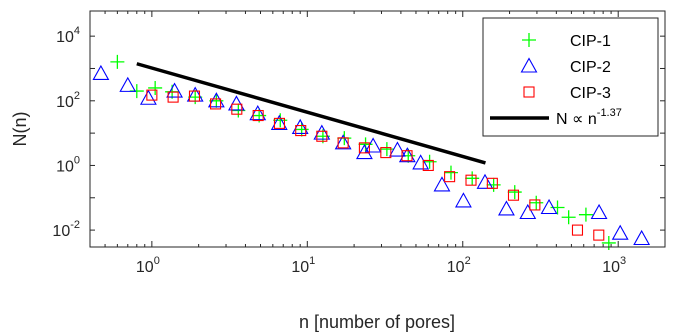 Image resolution: width=681 pixels, height=334 pixels. What do you see at coordinates (68, 35) in the screenshot?
I see `y-tick-label: 10⁴` at bounding box center [68, 35].